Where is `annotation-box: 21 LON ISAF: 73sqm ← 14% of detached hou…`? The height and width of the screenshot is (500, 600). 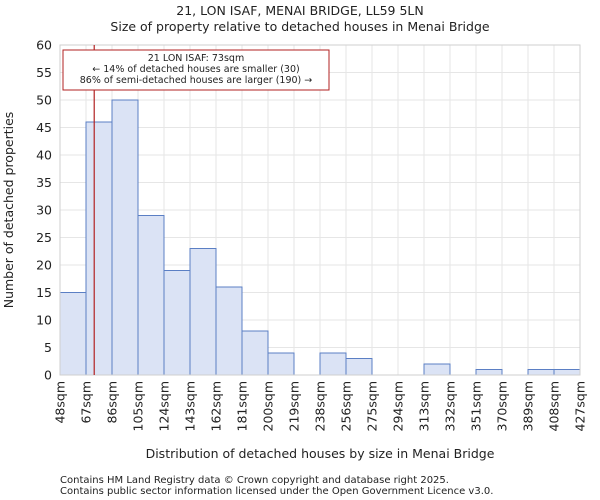
annotation-box: 21 LON ISAF: 73sqm ← 14% of detached hou… is located at coordinates (196, 70).